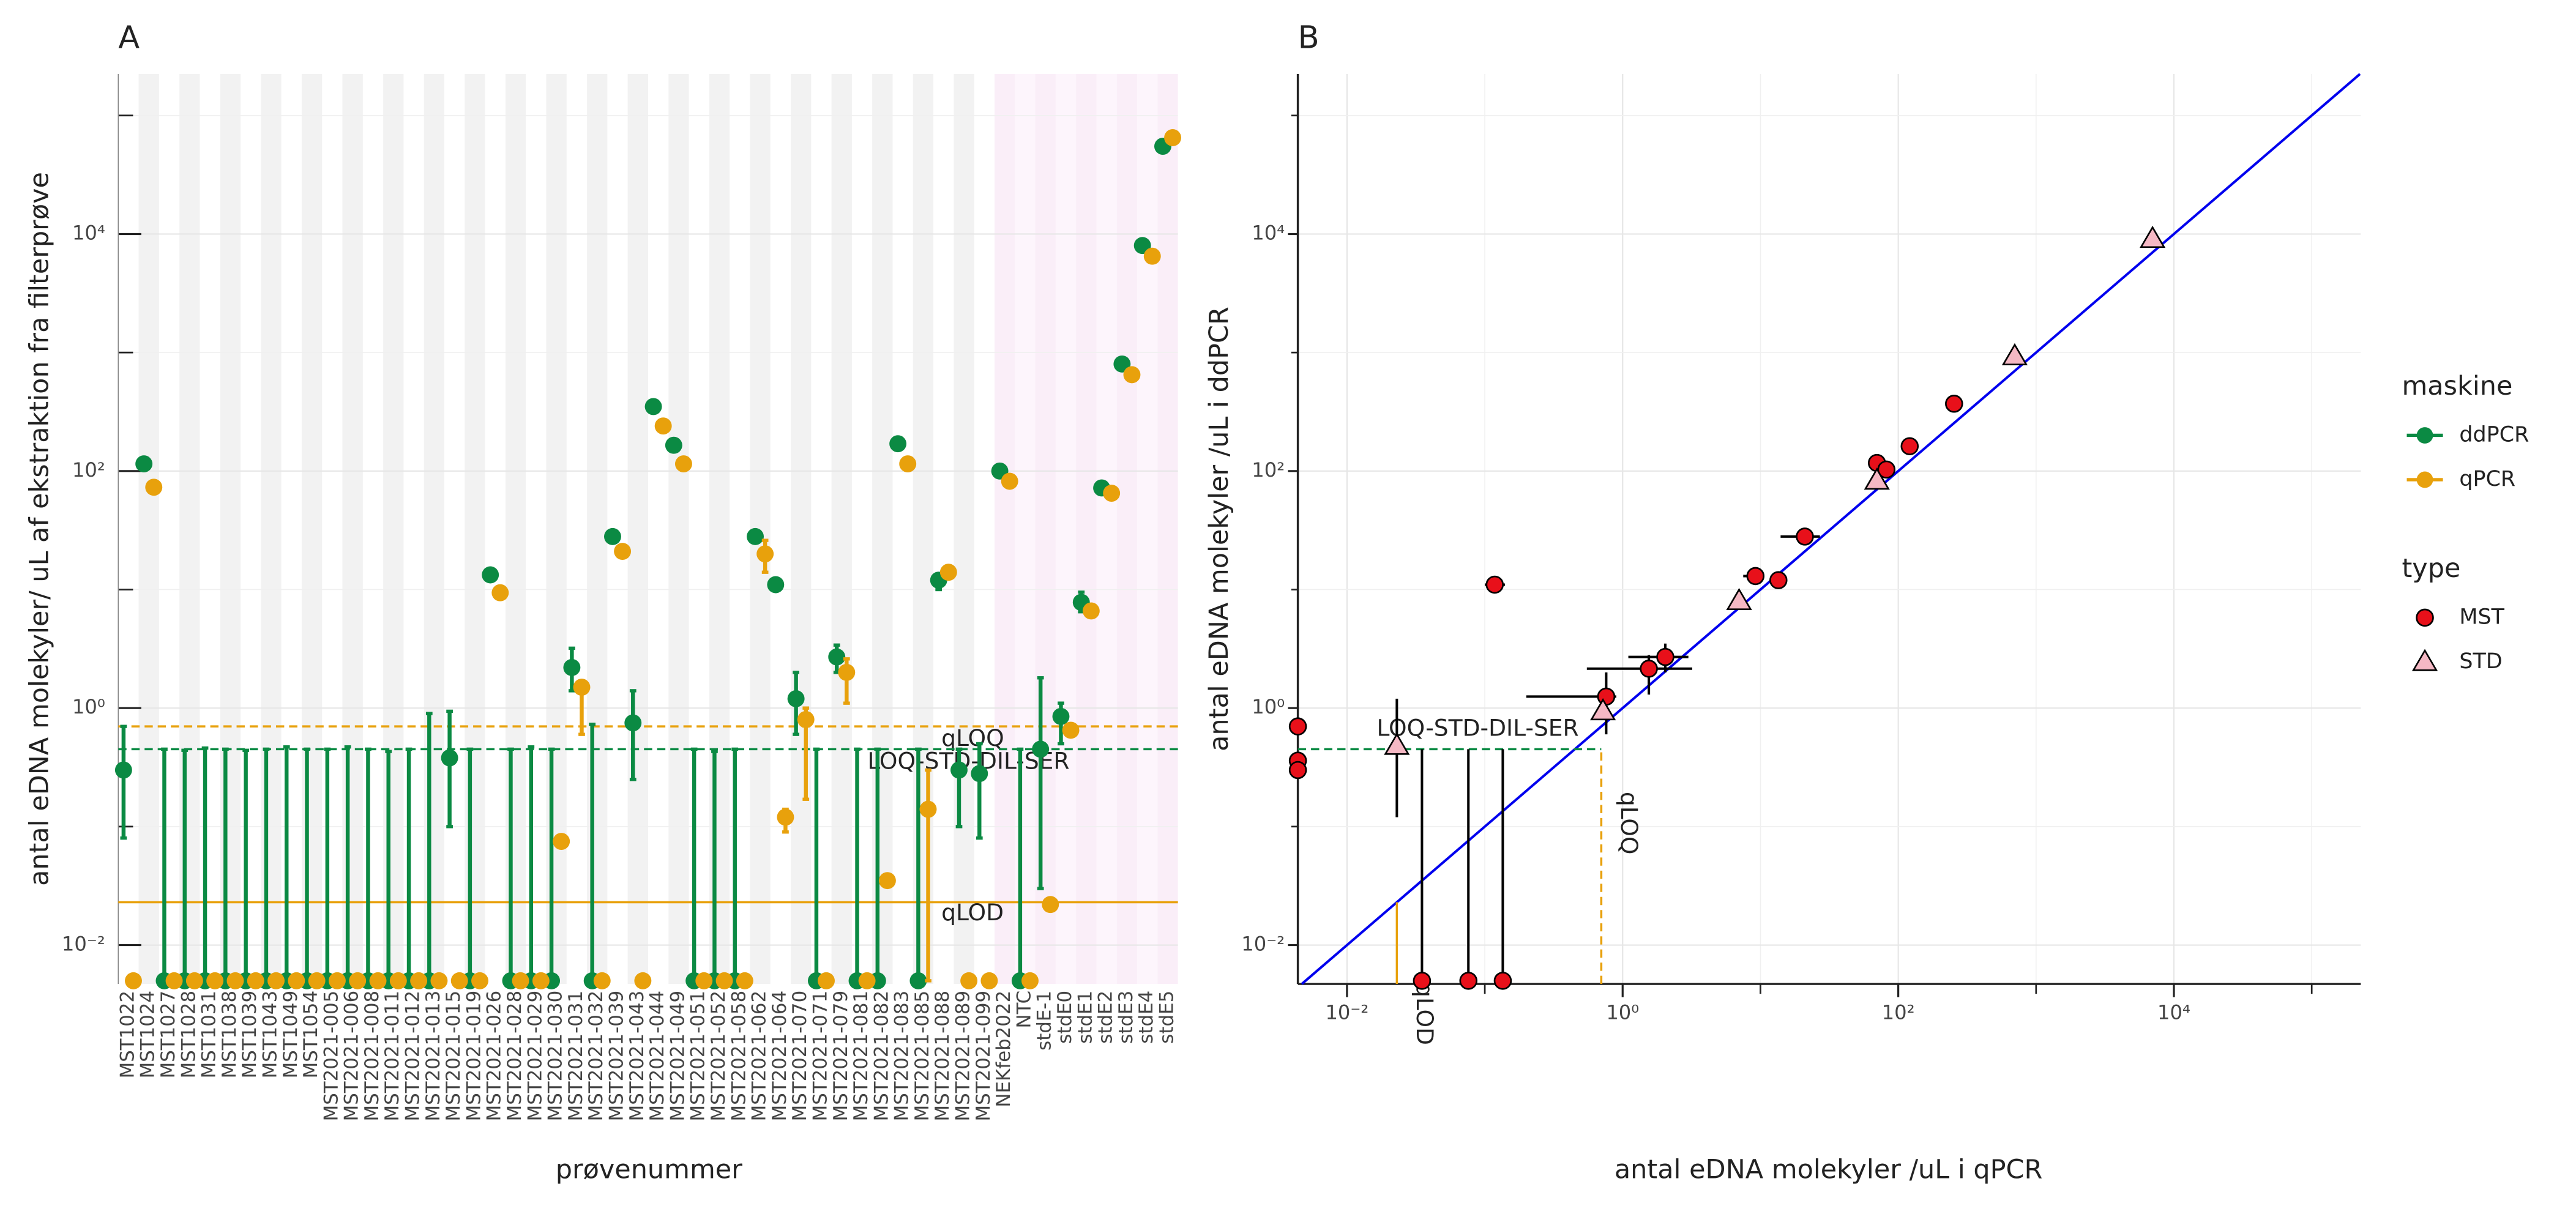 This screenshot has height=1214, width=2576. Describe the element at coordinates (188, 1035) in the screenshot. I see `x-tick-label: MST1028` at that location.